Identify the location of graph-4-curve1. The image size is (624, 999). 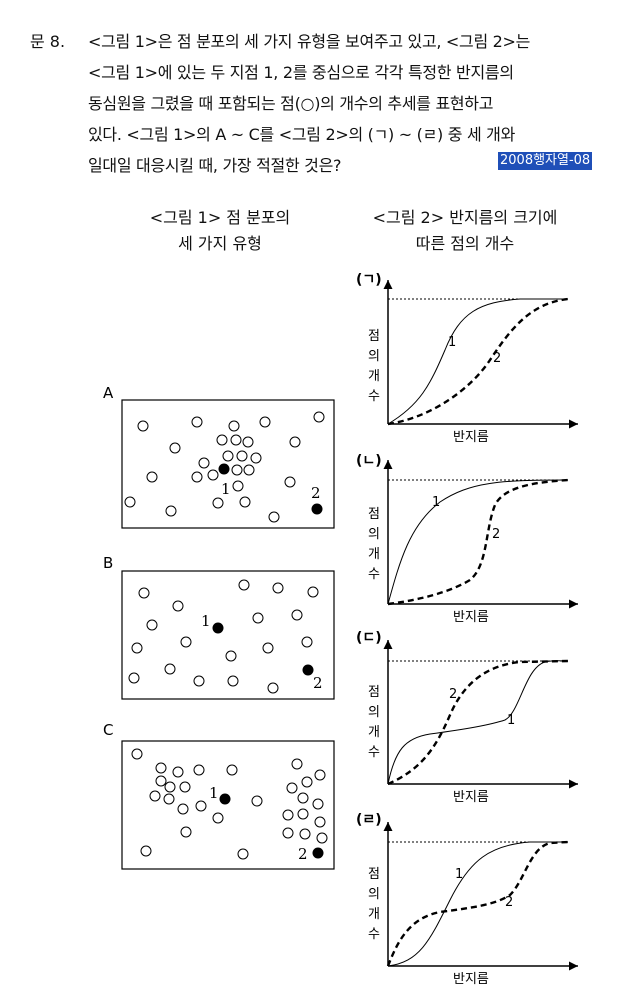
(477, 904).